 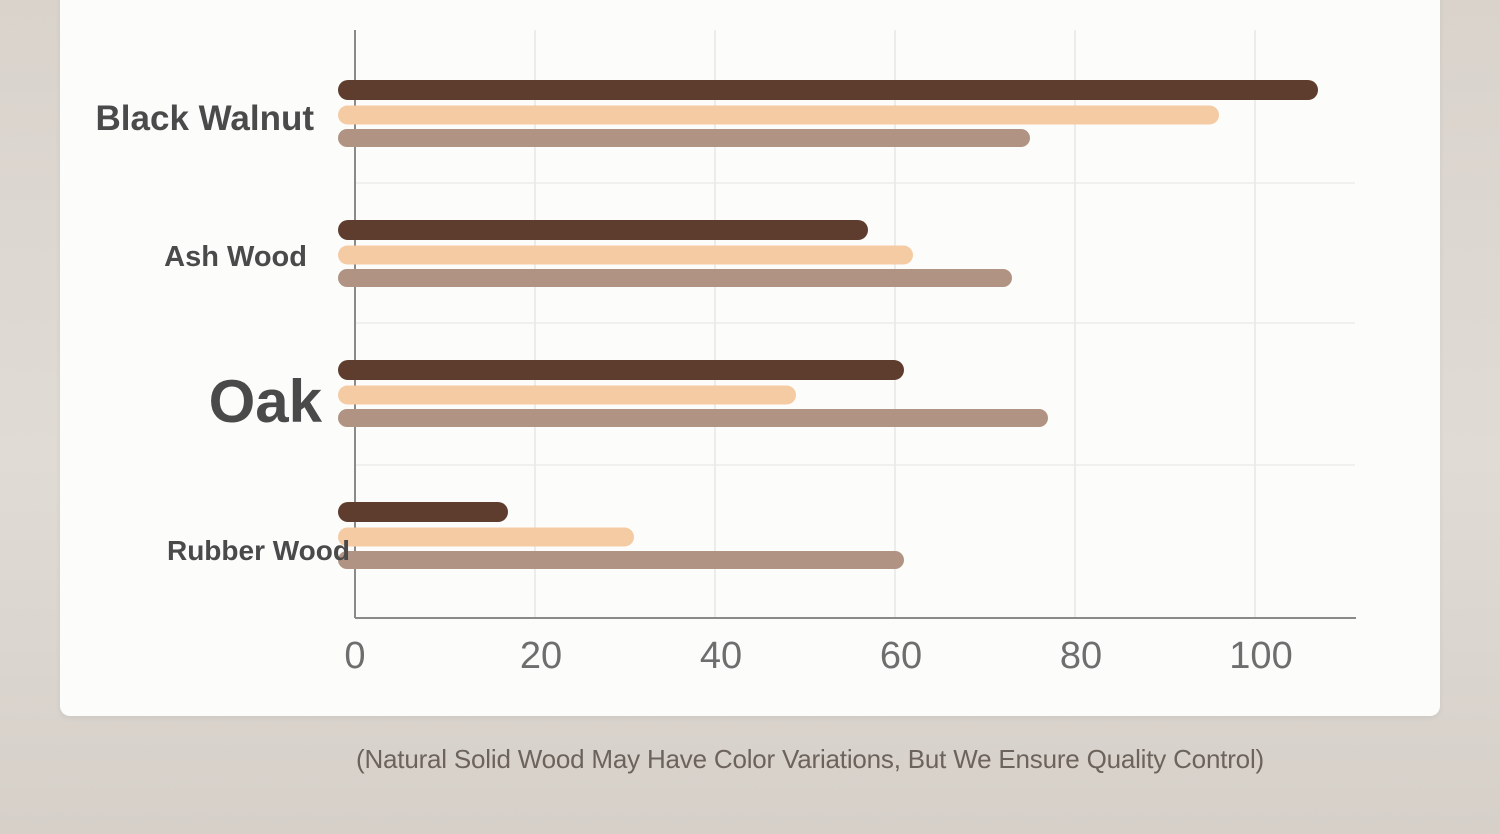 What do you see at coordinates (266, 401) in the screenshot?
I see `category-label: Oak` at bounding box center [266, 401].